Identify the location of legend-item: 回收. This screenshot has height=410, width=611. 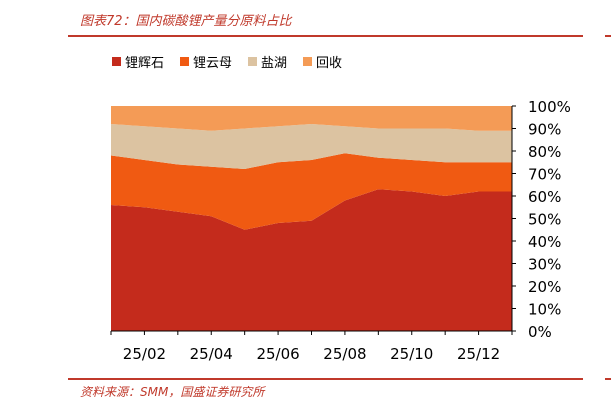
(322, 61).